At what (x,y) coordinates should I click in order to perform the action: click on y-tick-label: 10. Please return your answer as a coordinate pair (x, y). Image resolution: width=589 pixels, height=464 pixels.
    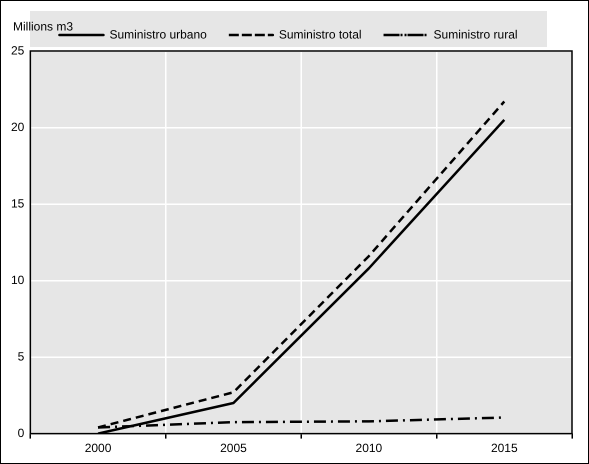
    Looking at the image, I should click on (17, 279).